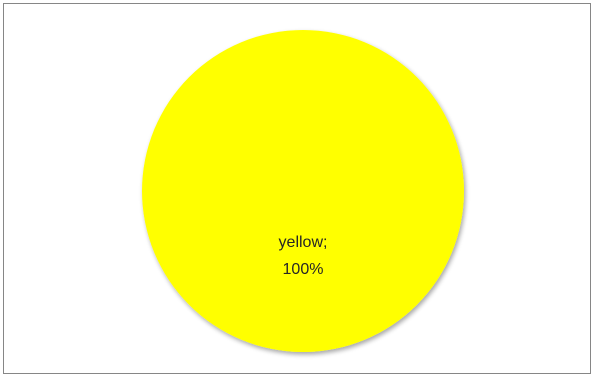  Describe the element at coordinates (303, 269) in the screenshot. I see `data-label-percent: 100%` at that location.